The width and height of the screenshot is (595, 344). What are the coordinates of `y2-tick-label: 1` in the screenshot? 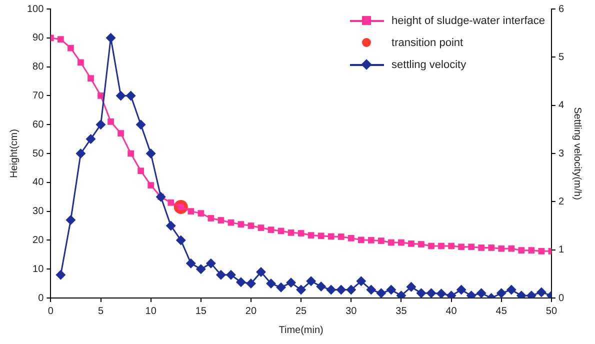 It's located at (561, 250).